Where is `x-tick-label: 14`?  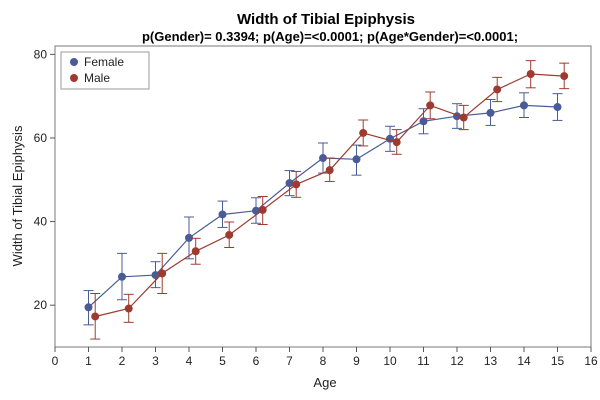
x-tick-label: 14 is located at coordinates (524, 361).